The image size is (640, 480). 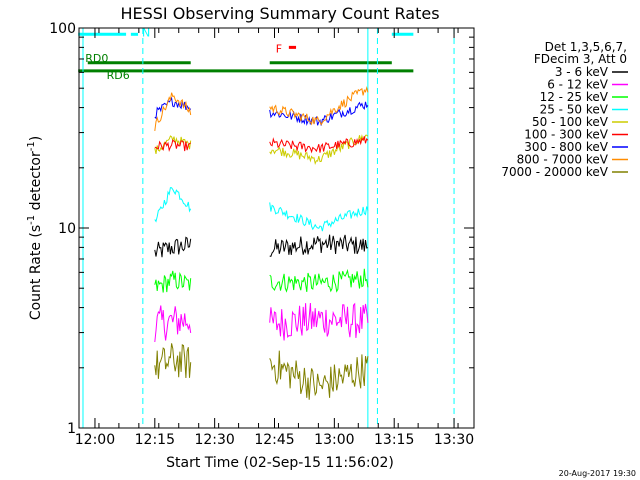 I want to click on y-tick-label: 10, so click(x=67, y=229).